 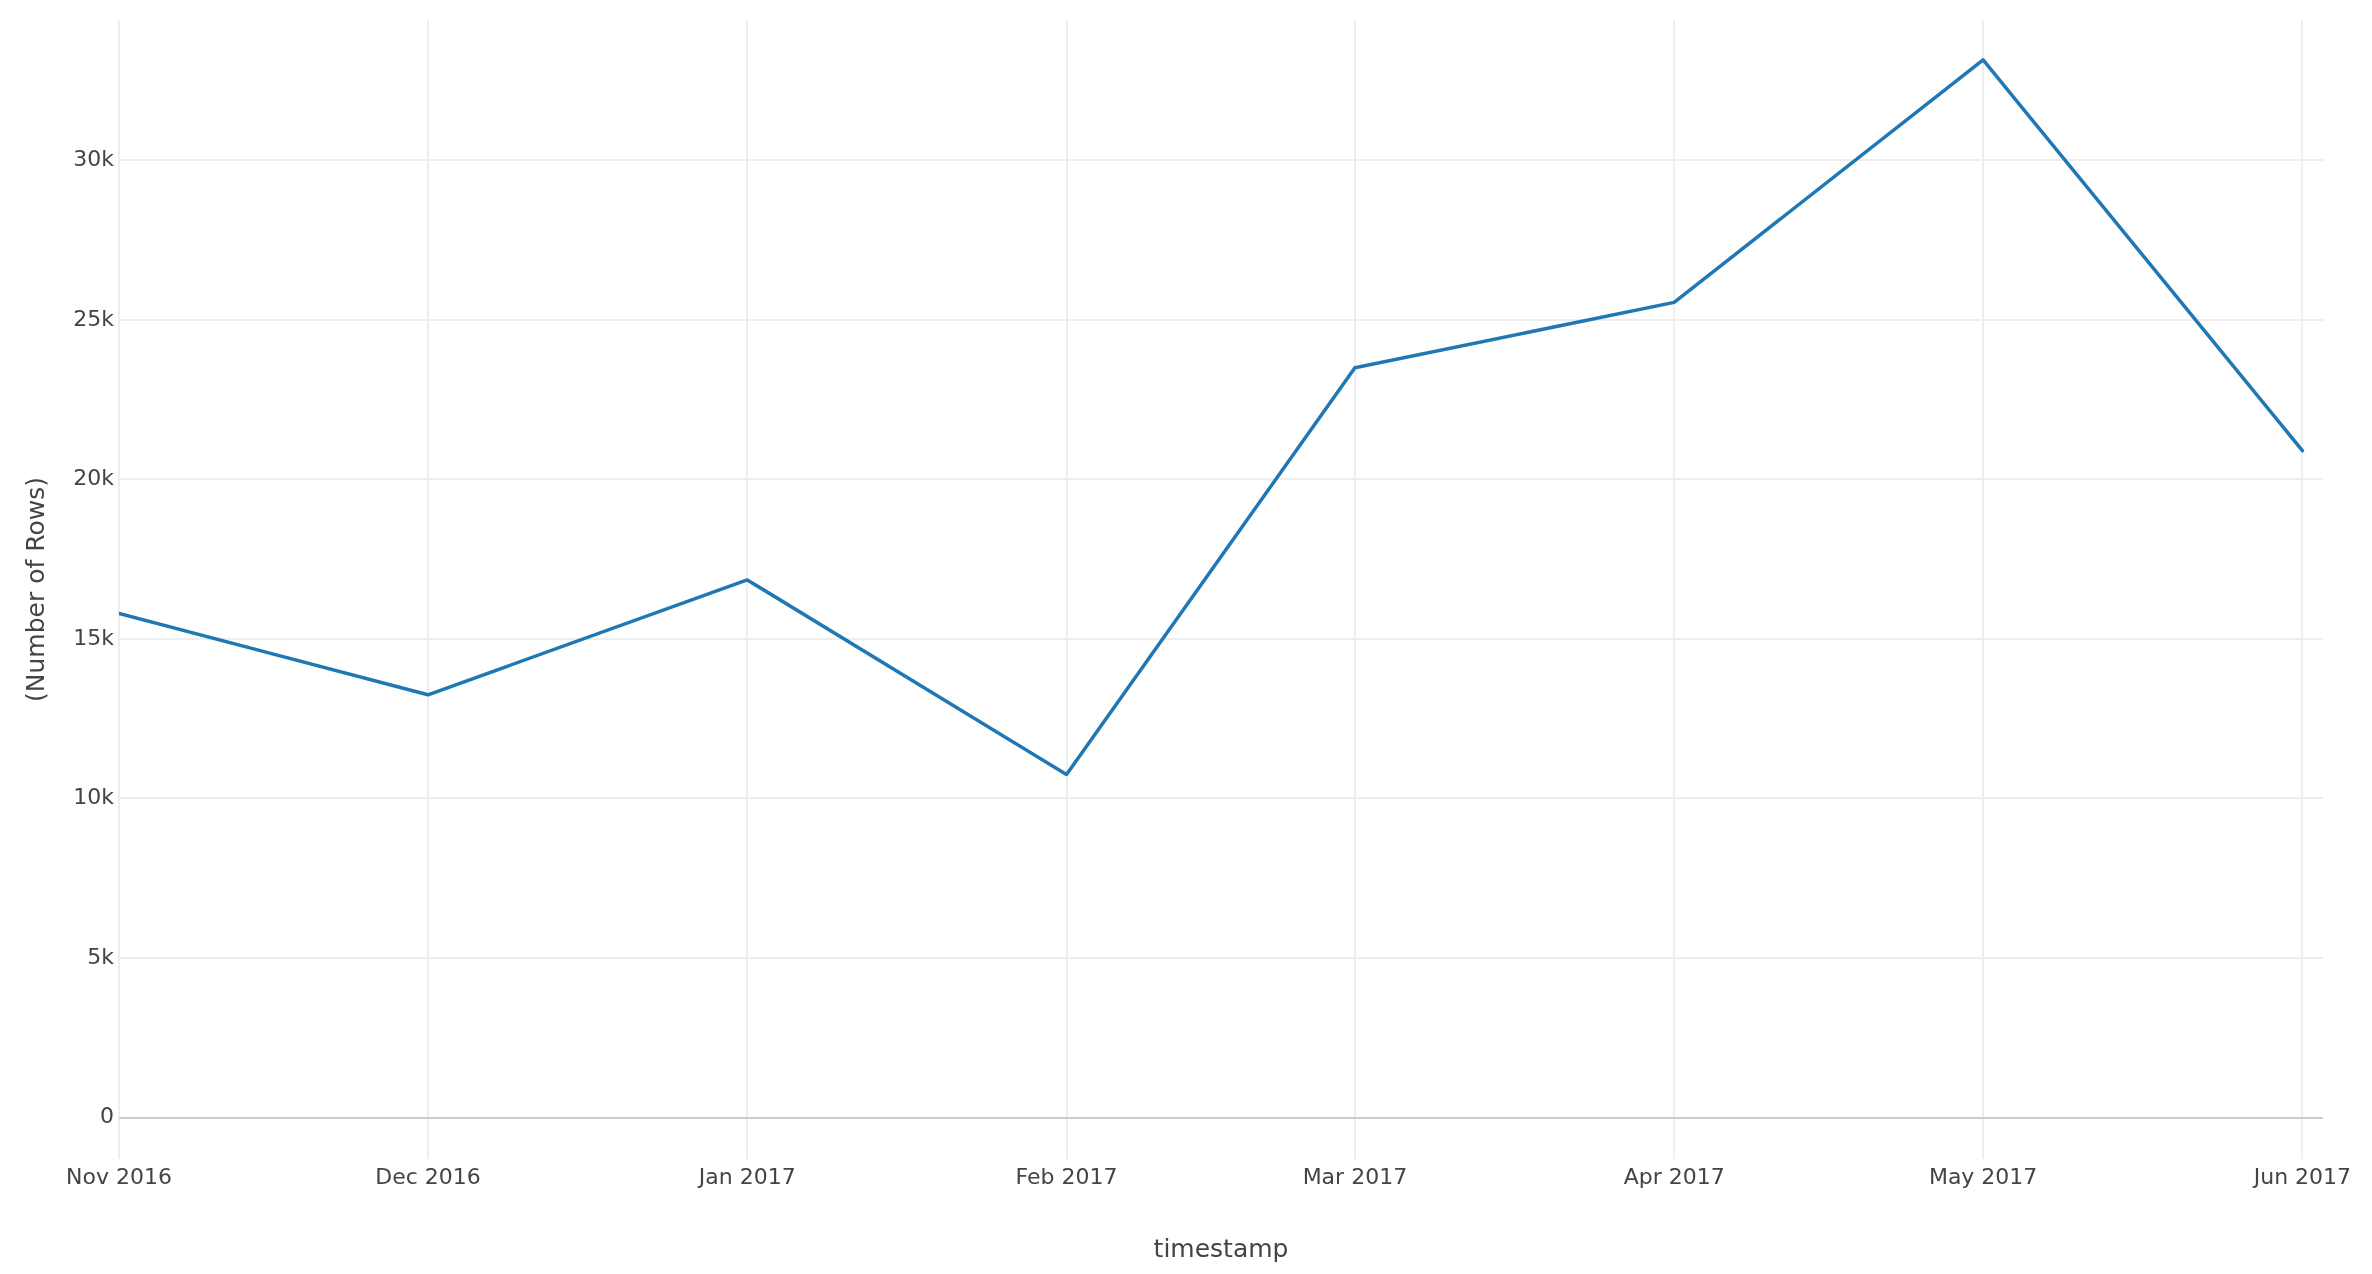 I want to click on x-tick-label: Feb 2017, so click(x=1066, y=1176).